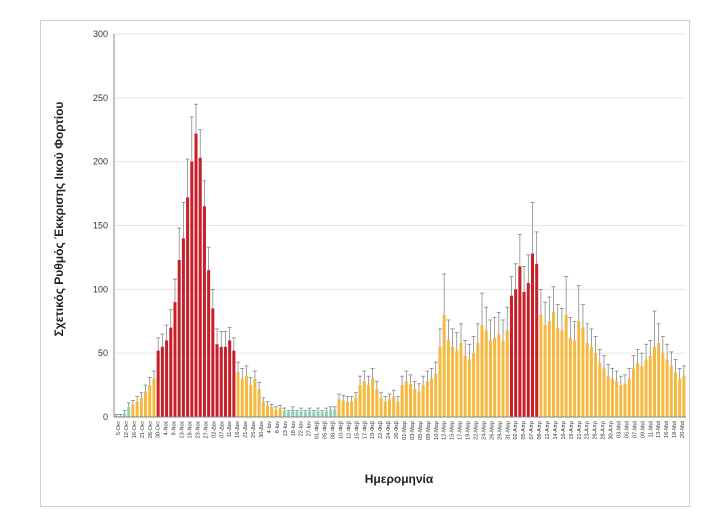 The width and height of the screenshot is (717, 517). I want to click on x-tick-label: 22-Ιαν, so click(302, 429).